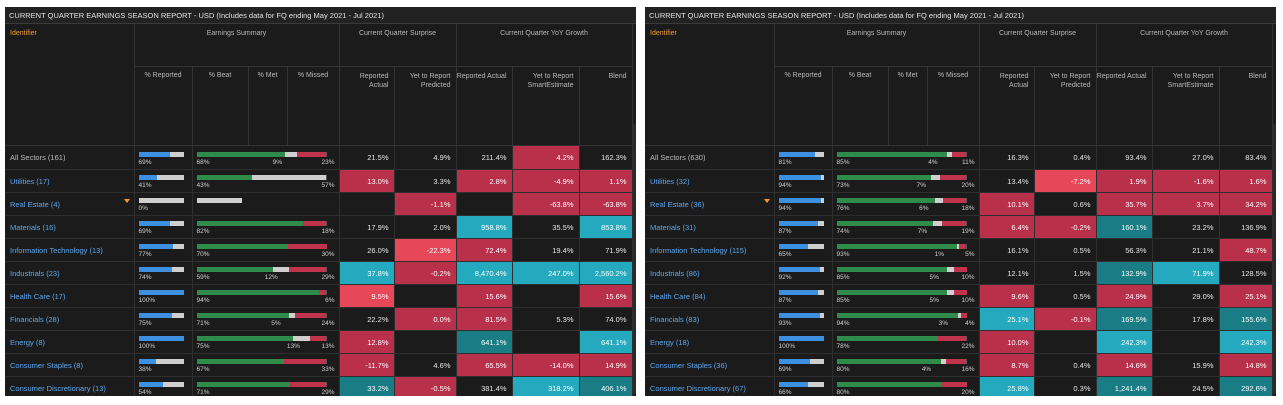 This screenshot has width=1283, height=405. I want to click on sector-name: Utilities (17), so click(70, 181).